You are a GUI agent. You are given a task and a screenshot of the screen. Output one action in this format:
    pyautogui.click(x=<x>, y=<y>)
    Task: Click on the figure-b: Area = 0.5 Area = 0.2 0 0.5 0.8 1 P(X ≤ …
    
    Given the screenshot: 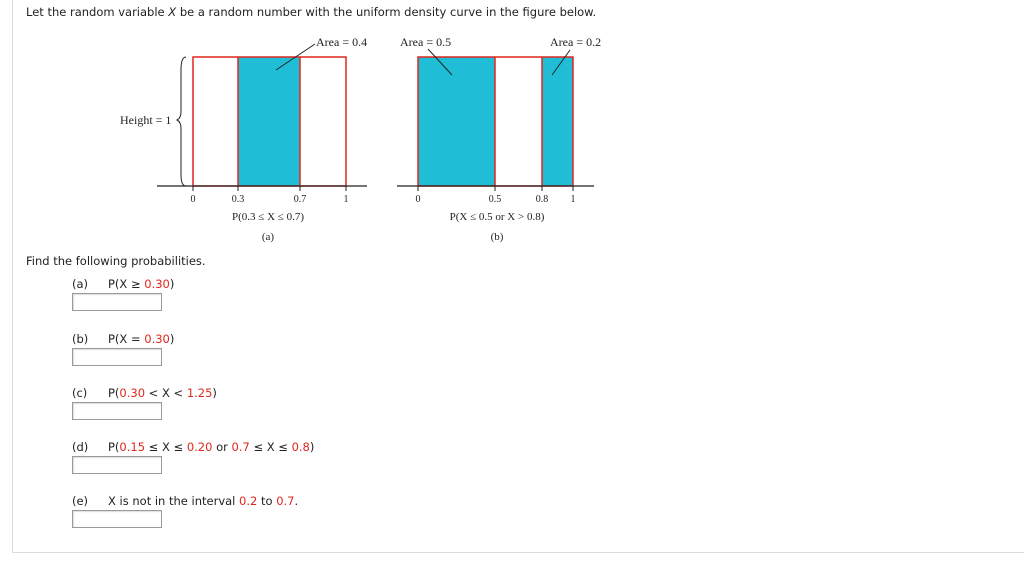 What is the action you would take?
    pyautogui.click(x=499, y=139)
    